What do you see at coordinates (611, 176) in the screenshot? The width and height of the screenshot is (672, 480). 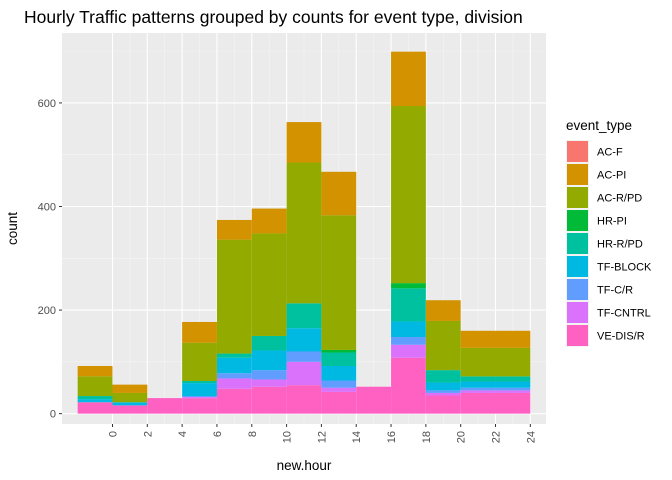 I see `legend-label: AC-PI` at bounding box center [611, 176].